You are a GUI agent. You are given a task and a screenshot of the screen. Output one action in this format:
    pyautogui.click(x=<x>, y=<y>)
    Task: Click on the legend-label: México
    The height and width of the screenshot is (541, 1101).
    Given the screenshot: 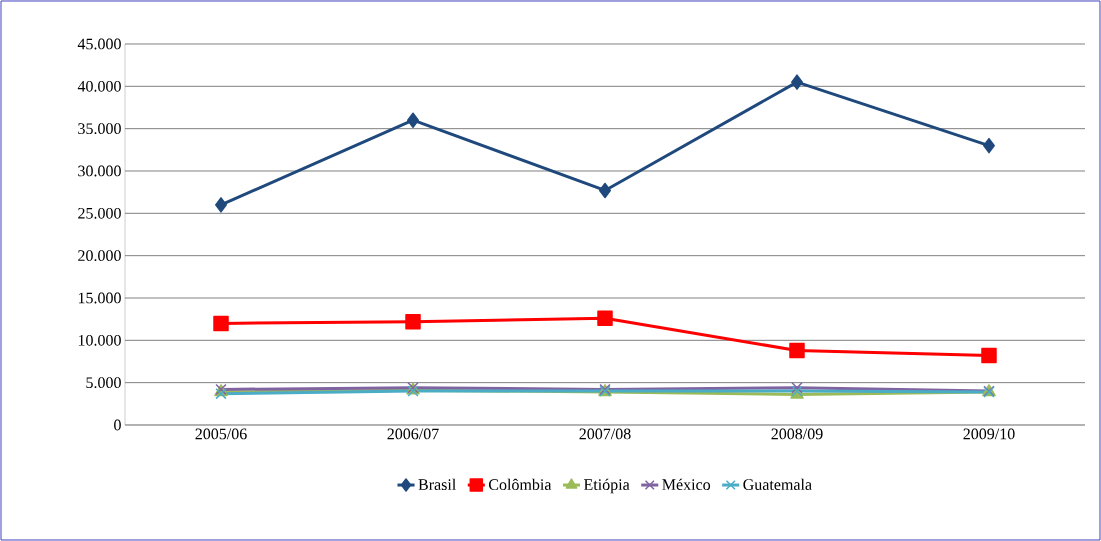 What is the action you would take?
    pyautogui.click(x=686, y=484)
    